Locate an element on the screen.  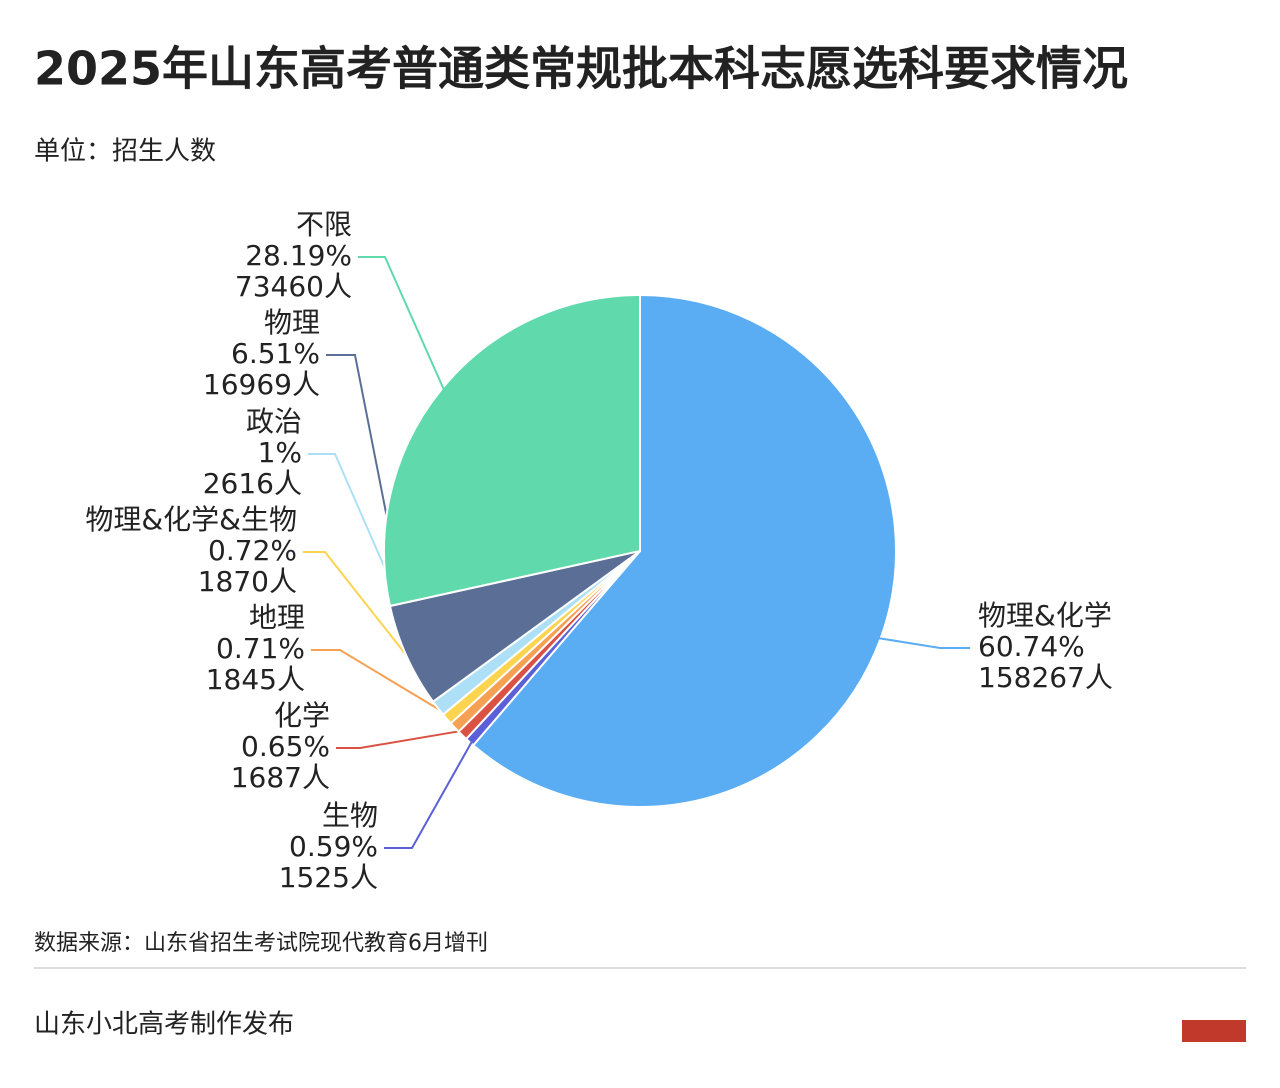
value-label: 1687人 is located at coordinates (280, 777).